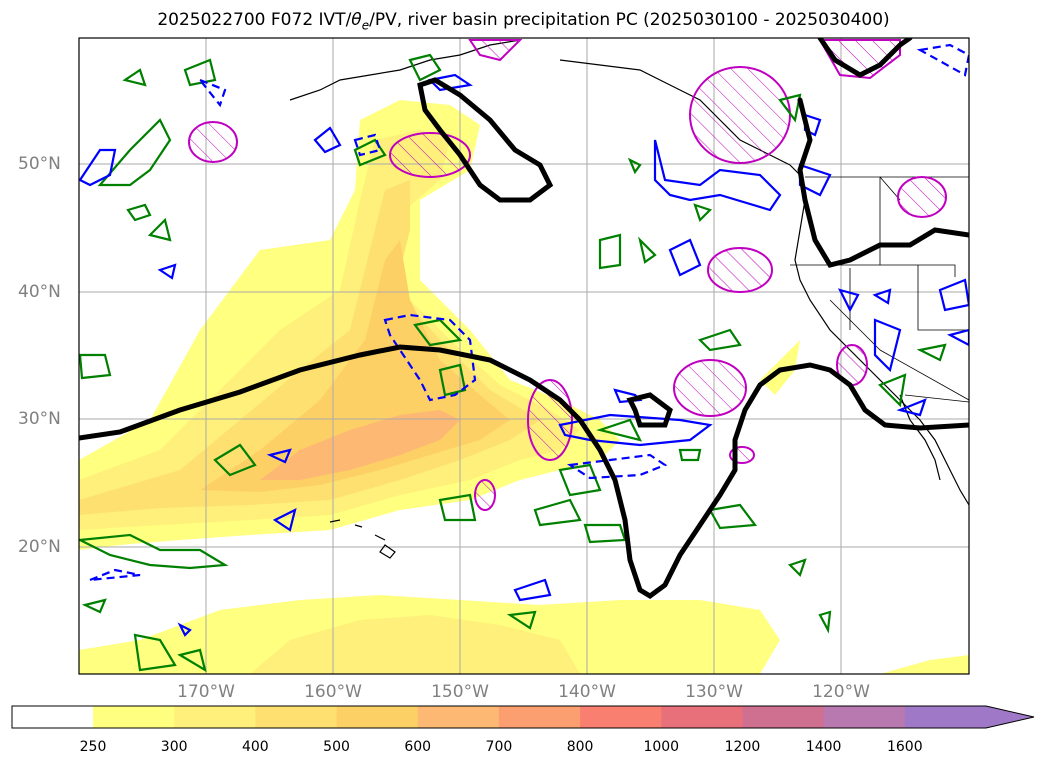 This screenshot has width=1047, height=767. Describe the element at coordinates (714, 692) in the screenshot. I see `lon-label-130w: 130°W` at that location.